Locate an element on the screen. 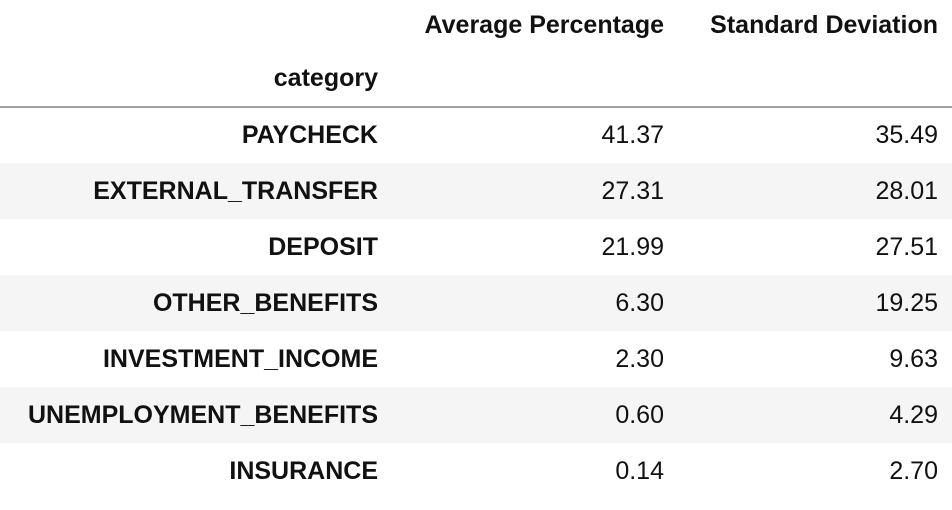  cell-average-percentage: 6.30 is located at coordinates (639, 302).